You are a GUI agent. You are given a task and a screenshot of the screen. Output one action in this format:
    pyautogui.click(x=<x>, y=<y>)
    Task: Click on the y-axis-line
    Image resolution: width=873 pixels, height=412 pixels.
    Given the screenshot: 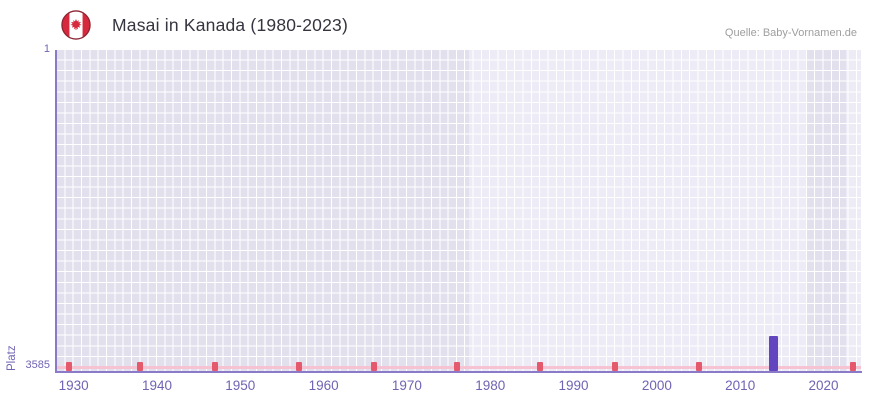 What is the action you would take?
    pyautogui.click(x=56, y=211)
    